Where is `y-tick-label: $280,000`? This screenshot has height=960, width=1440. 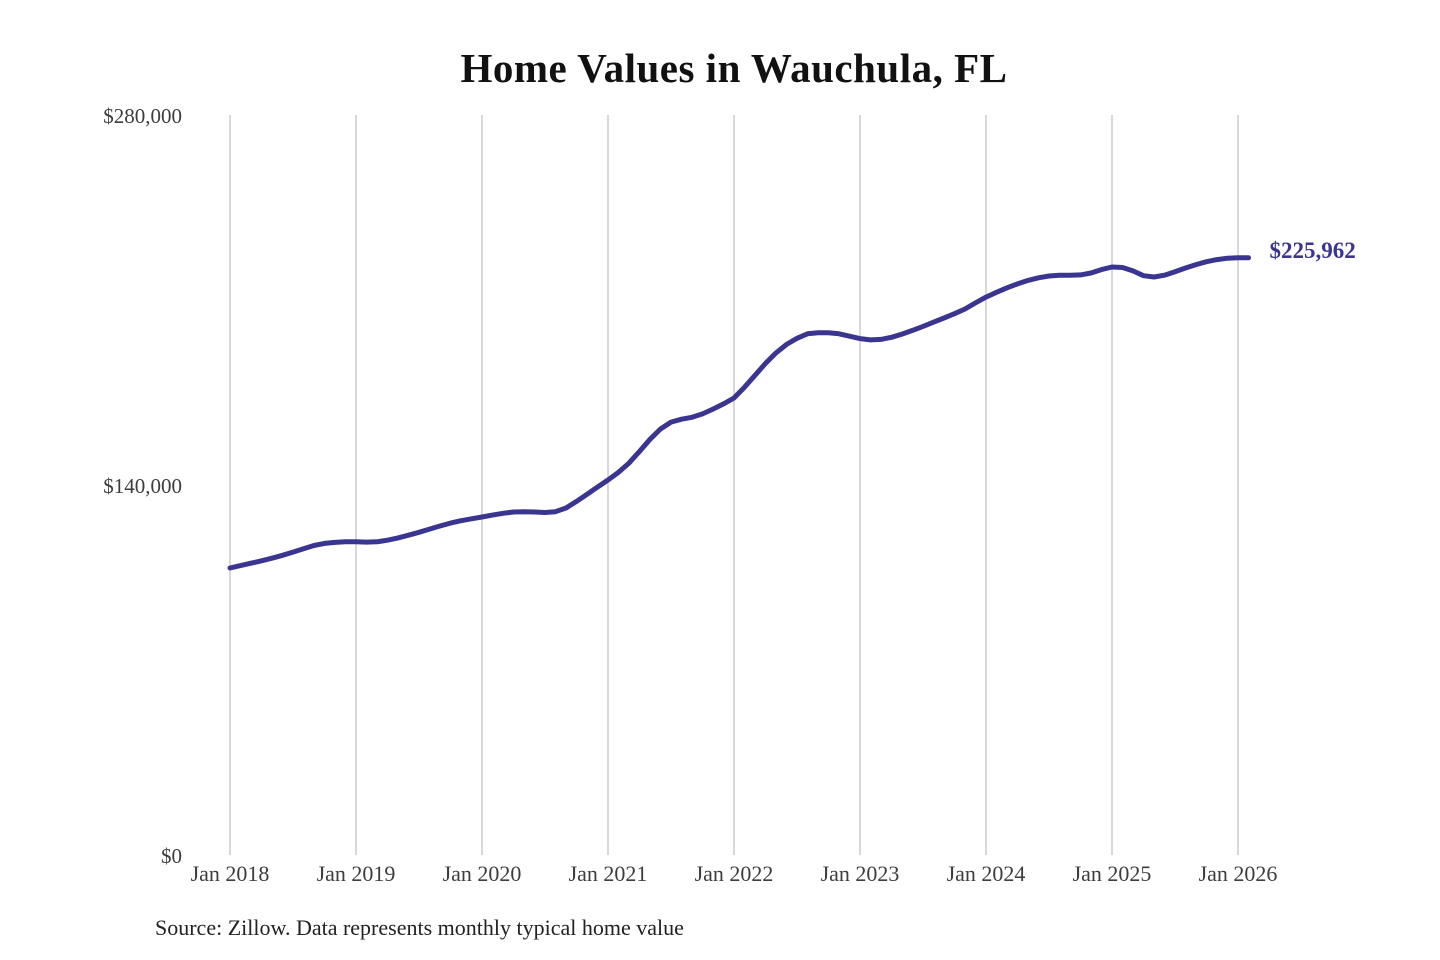
y-tick-label: $280,000 is located at coordinates (142, 116).